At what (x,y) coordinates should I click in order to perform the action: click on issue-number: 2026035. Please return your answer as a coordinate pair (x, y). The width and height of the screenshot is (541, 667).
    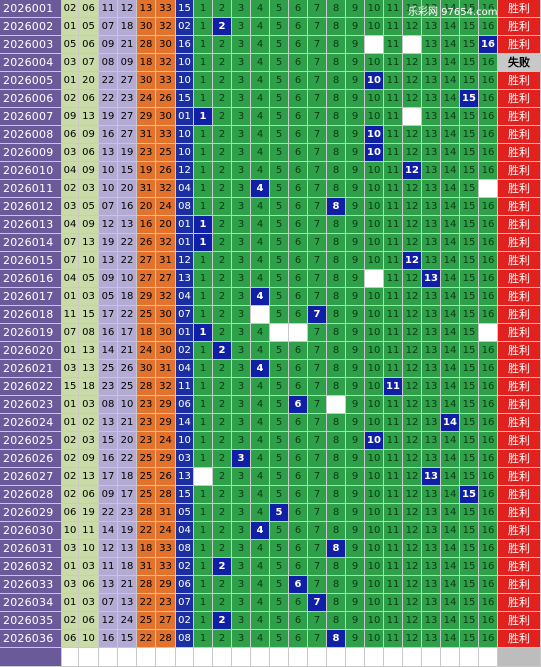
    Looking at the image, I should click on (31, 621).